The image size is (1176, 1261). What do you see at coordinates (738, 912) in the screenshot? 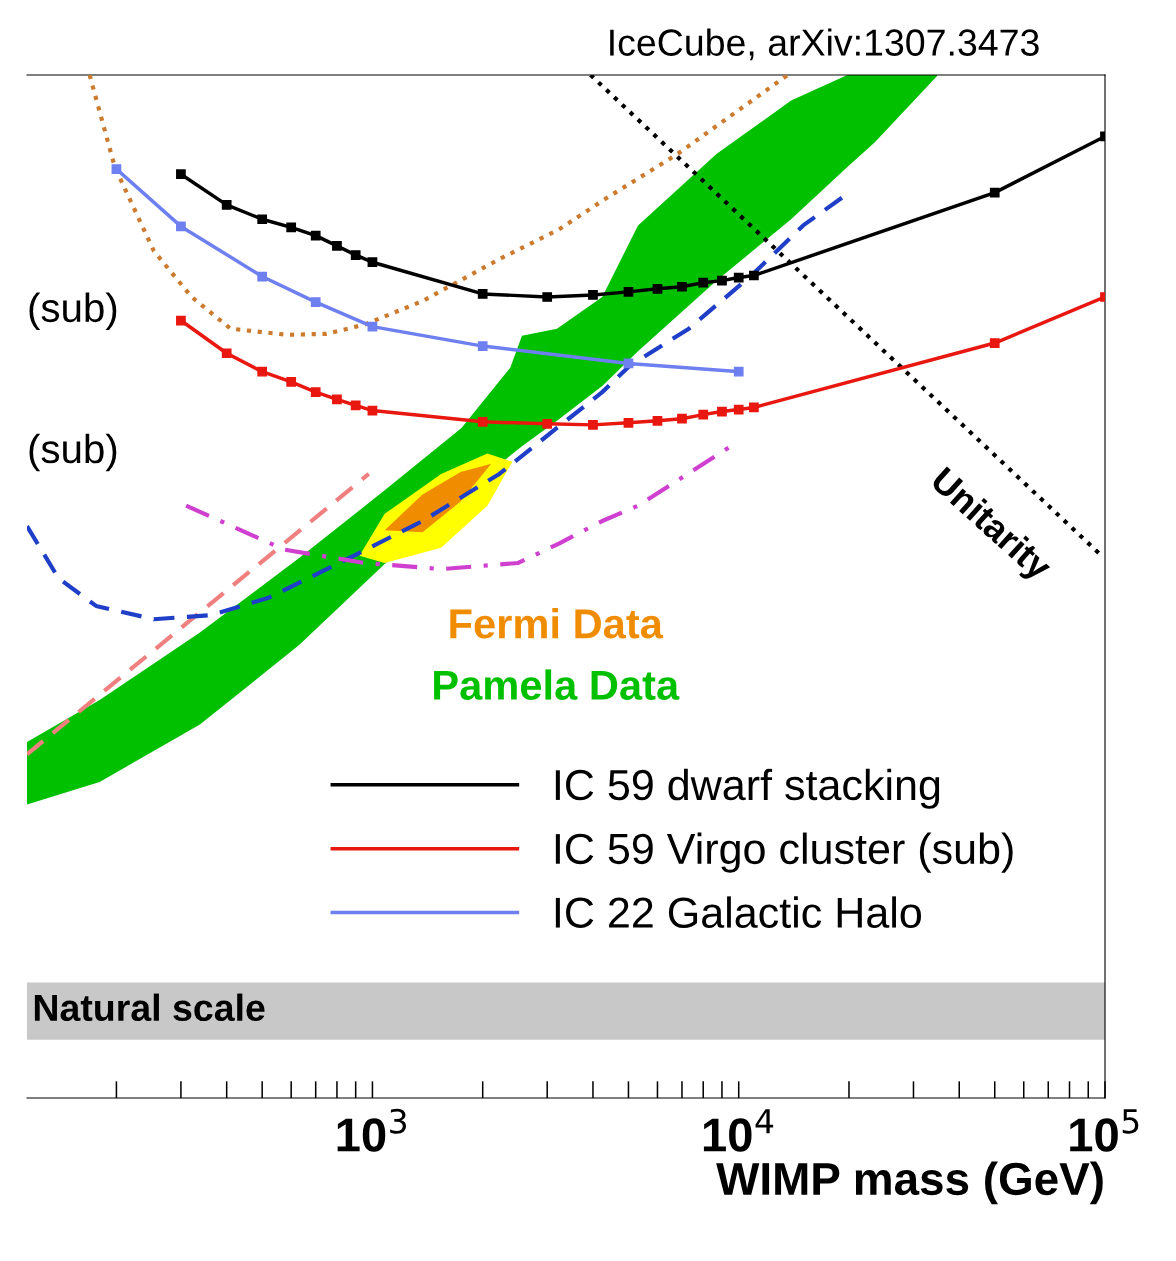
I see `legend-label: IC 22 Galactic Halo` at bounding box center [738, 912].